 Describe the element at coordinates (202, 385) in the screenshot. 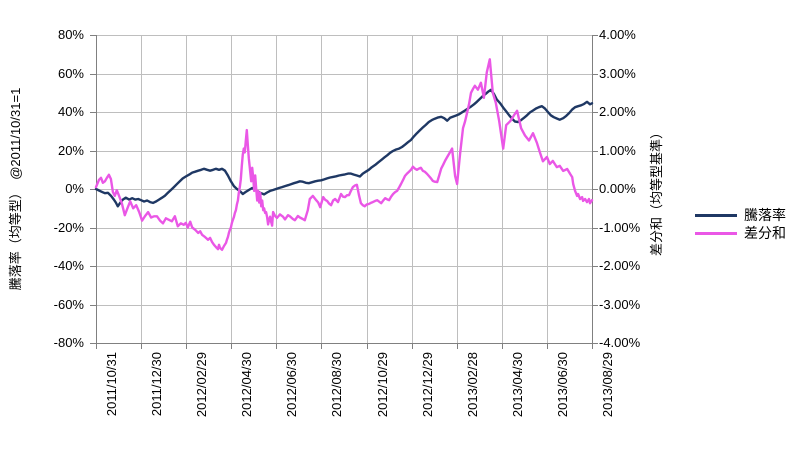

I see `x-axis-tick-label: 2012/02/29` at that location.